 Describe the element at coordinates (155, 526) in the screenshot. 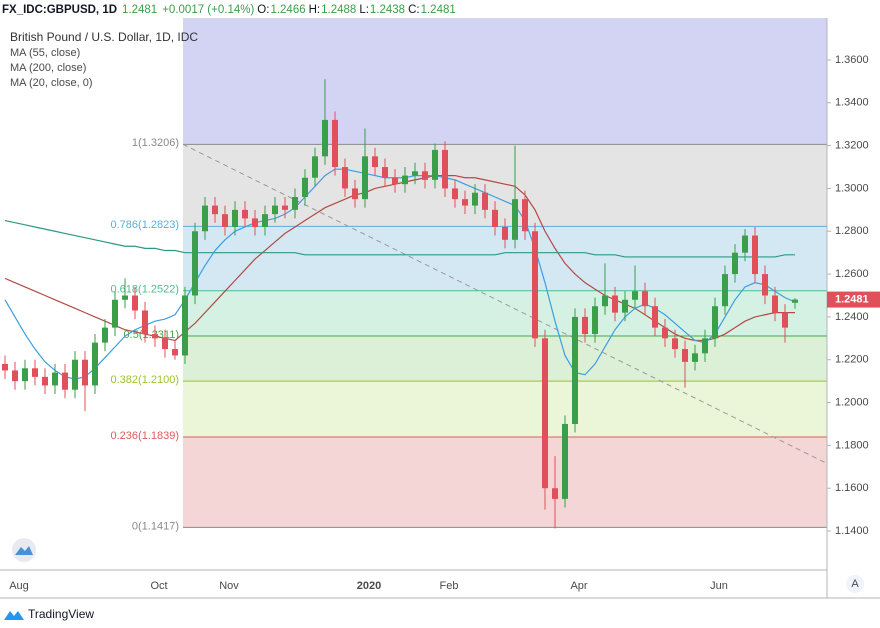

I see `fib-label: 0(1.1417)` at that location.